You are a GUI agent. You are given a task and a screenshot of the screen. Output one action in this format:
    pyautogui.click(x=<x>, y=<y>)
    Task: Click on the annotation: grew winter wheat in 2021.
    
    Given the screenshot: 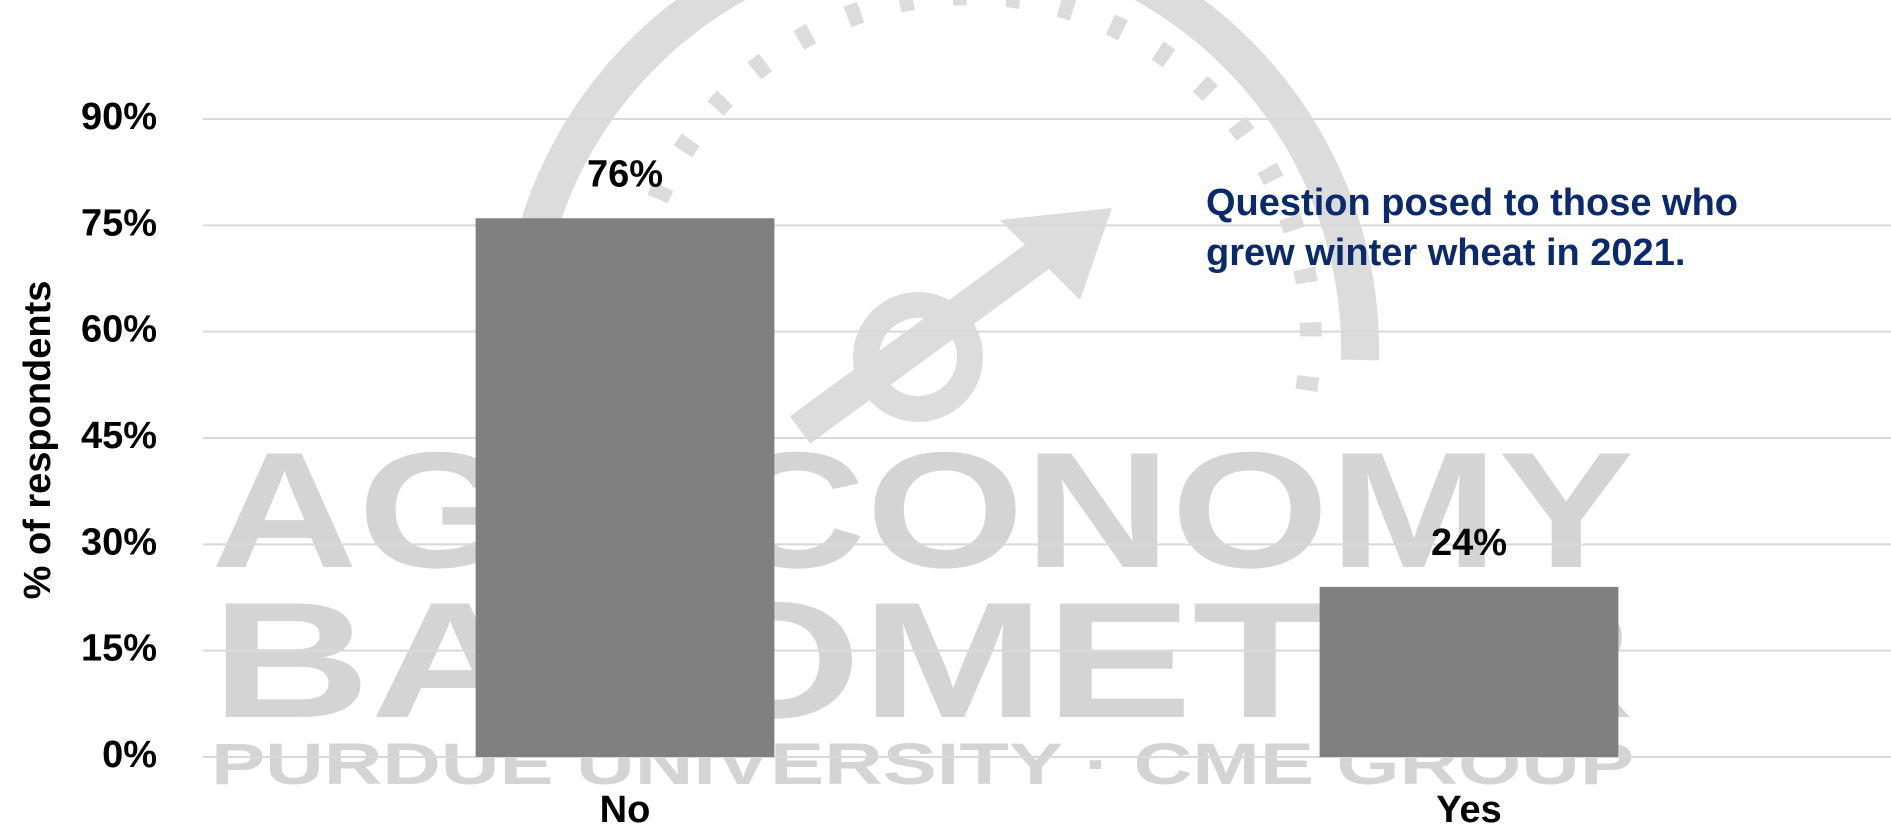 What is the action you would take?
    pyautogui.click(x=1445, y=253)
    